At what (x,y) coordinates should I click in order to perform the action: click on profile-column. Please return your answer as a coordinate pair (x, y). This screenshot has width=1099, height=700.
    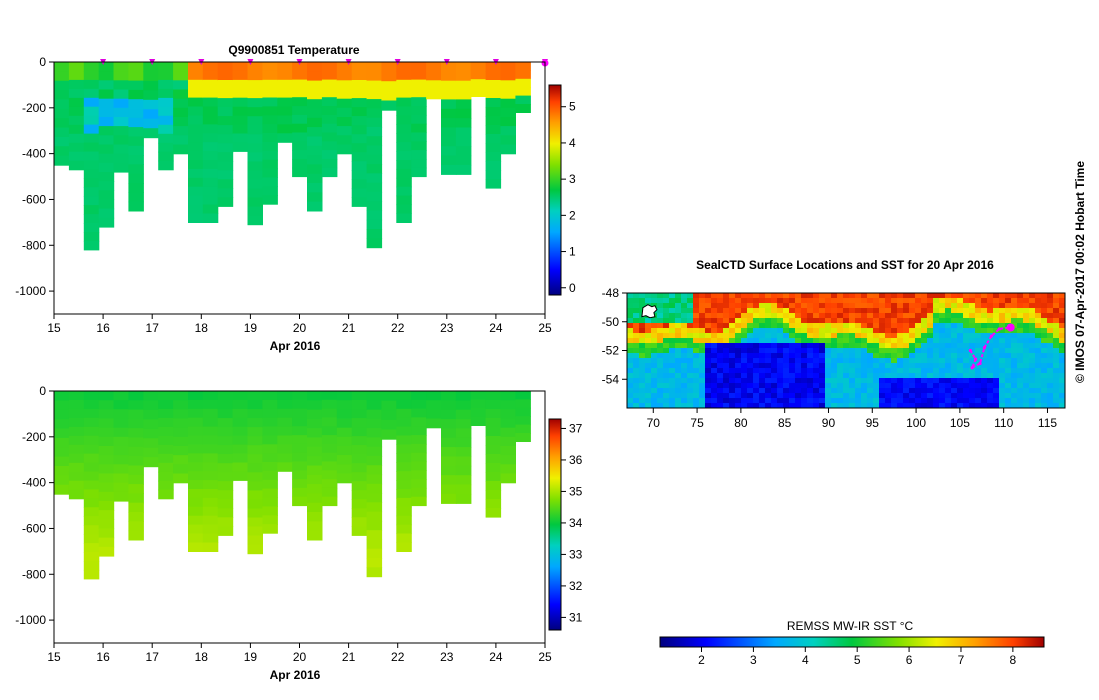
    Looking at the image, I should click on (121, 446).